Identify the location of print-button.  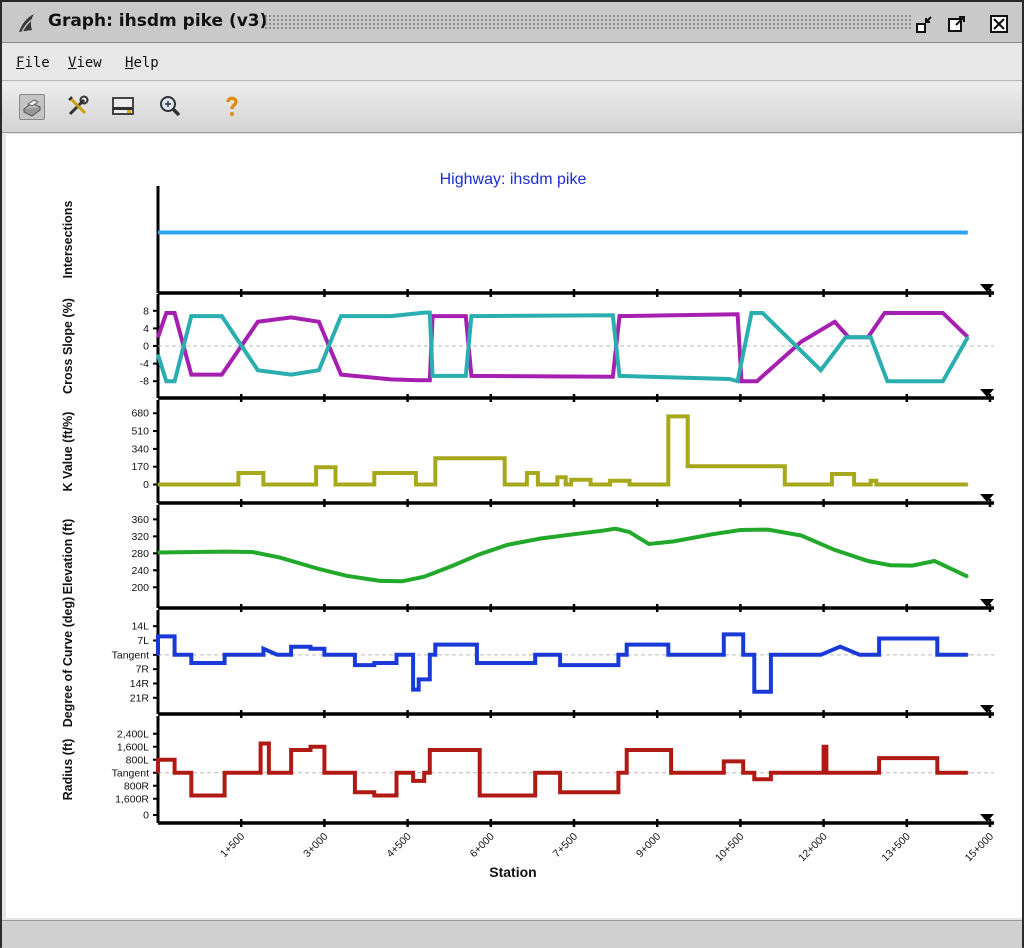
(32, 107).